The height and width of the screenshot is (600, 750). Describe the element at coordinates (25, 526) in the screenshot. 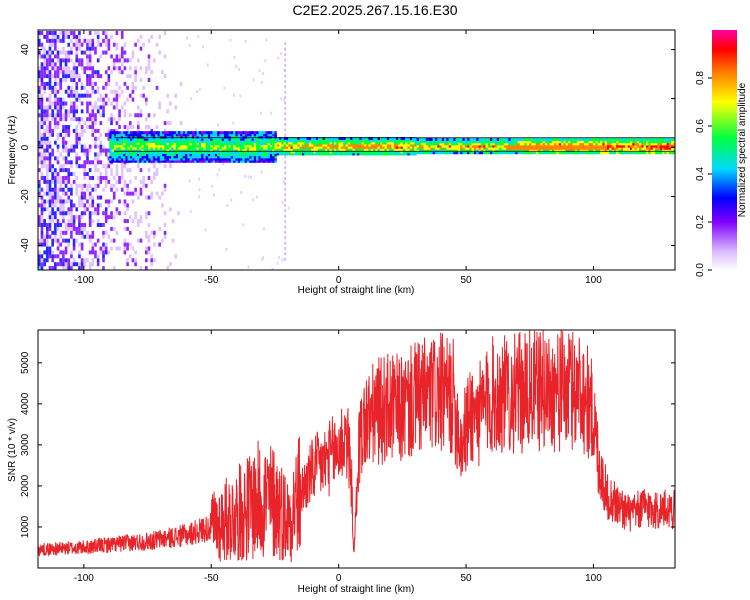

I see `y-tick-label: 1000` at that location.